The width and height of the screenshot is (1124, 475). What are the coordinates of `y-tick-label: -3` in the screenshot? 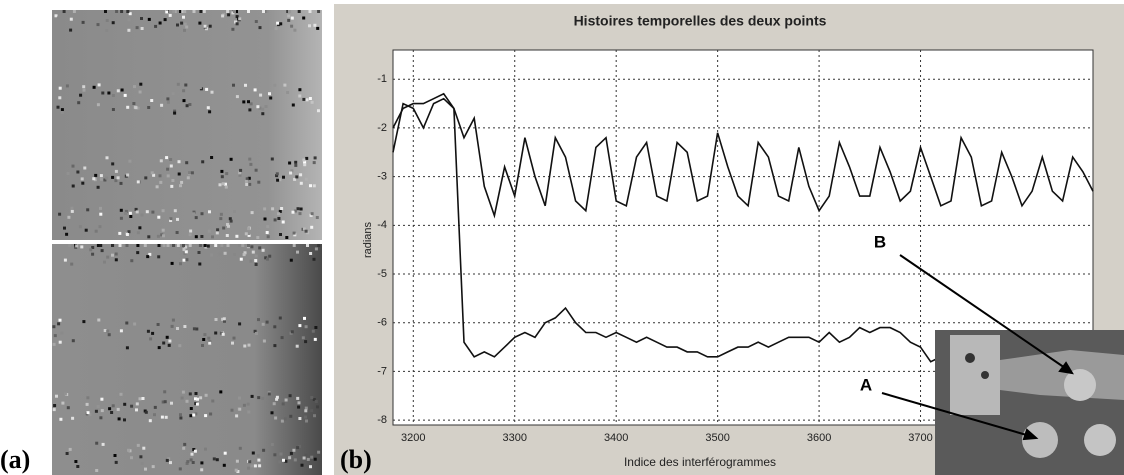 It's located at (382, 177).